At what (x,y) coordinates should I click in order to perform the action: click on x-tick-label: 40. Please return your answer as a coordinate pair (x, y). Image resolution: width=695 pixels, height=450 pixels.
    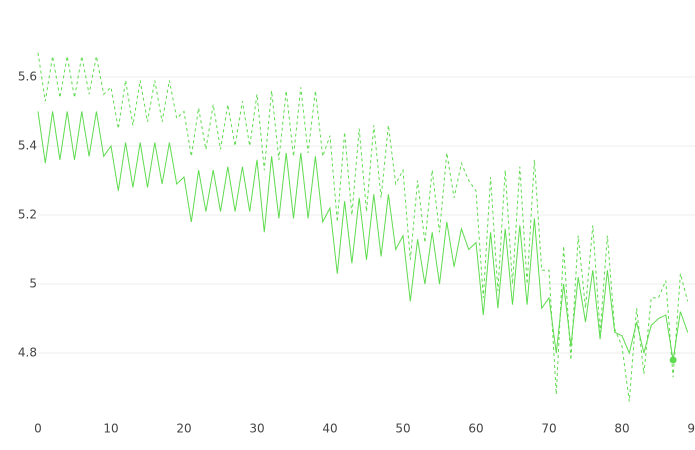
    Looking at the image, I should click on (329, 429).